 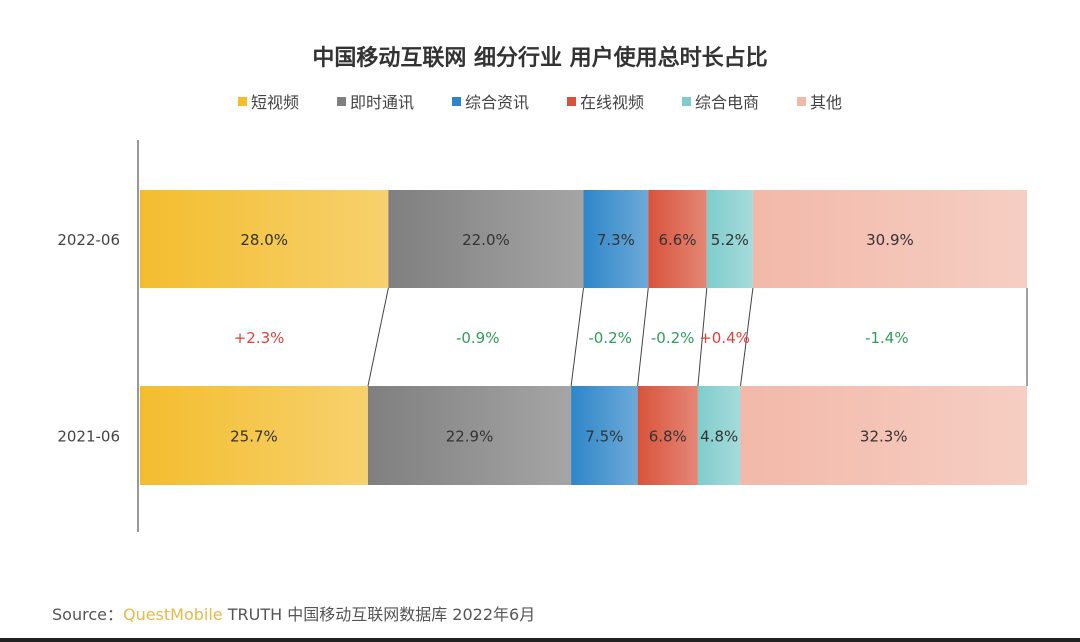 I want to click on category-label: 2022-06, so click(x=88, y=240).